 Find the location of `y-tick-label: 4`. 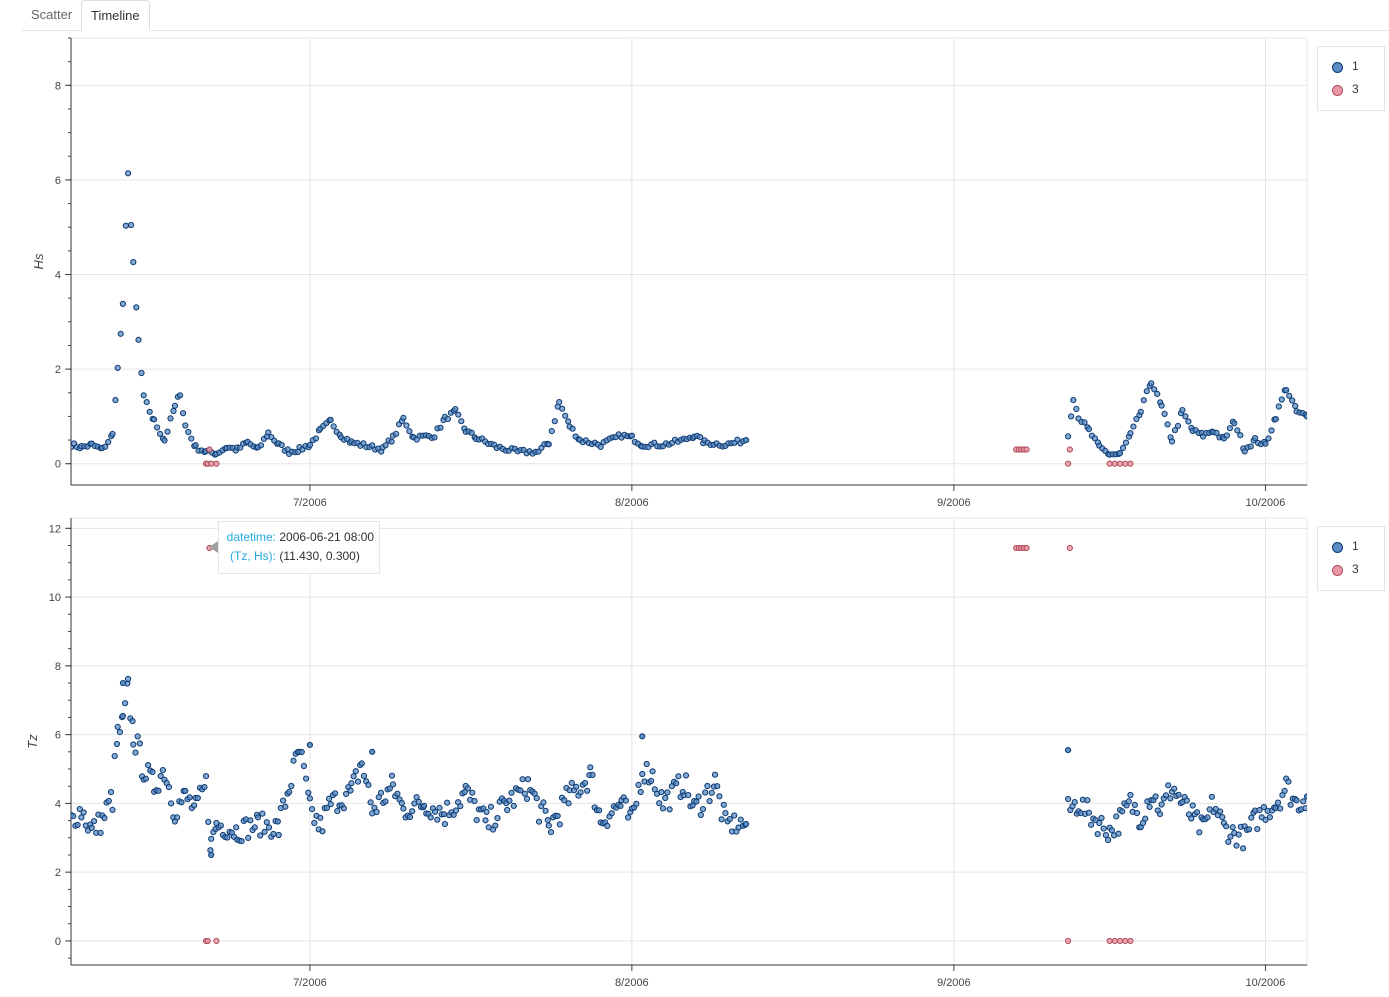

y-tick-label: 4 is located at coordinates (58, 276).